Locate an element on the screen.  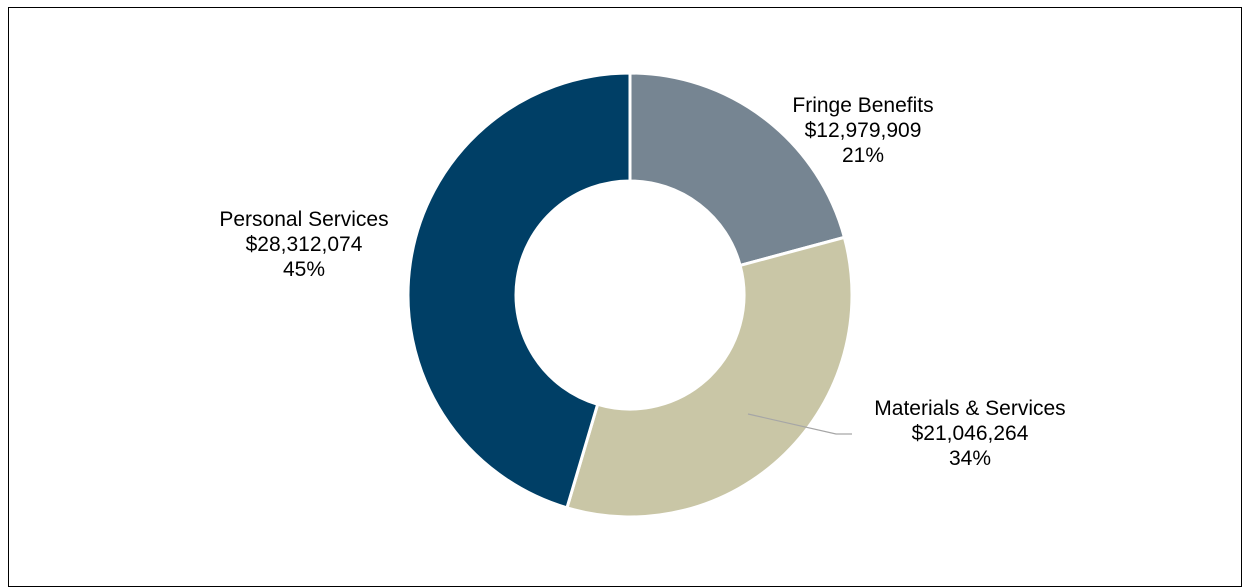
leader-lines is located at coordinates (799, 424).